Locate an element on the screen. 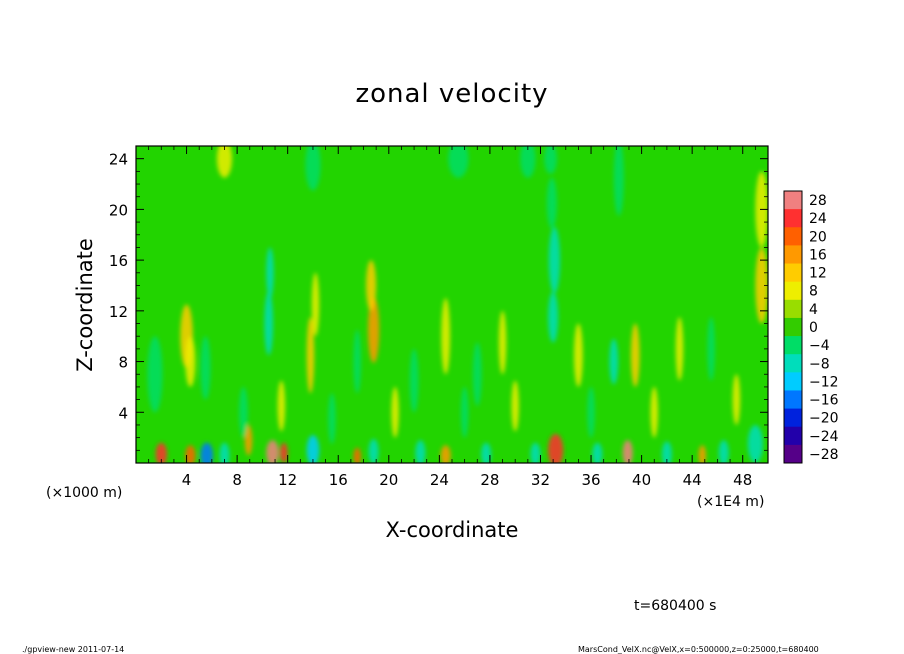  colorbar-label: −16 is located at coordinates (824, 401).